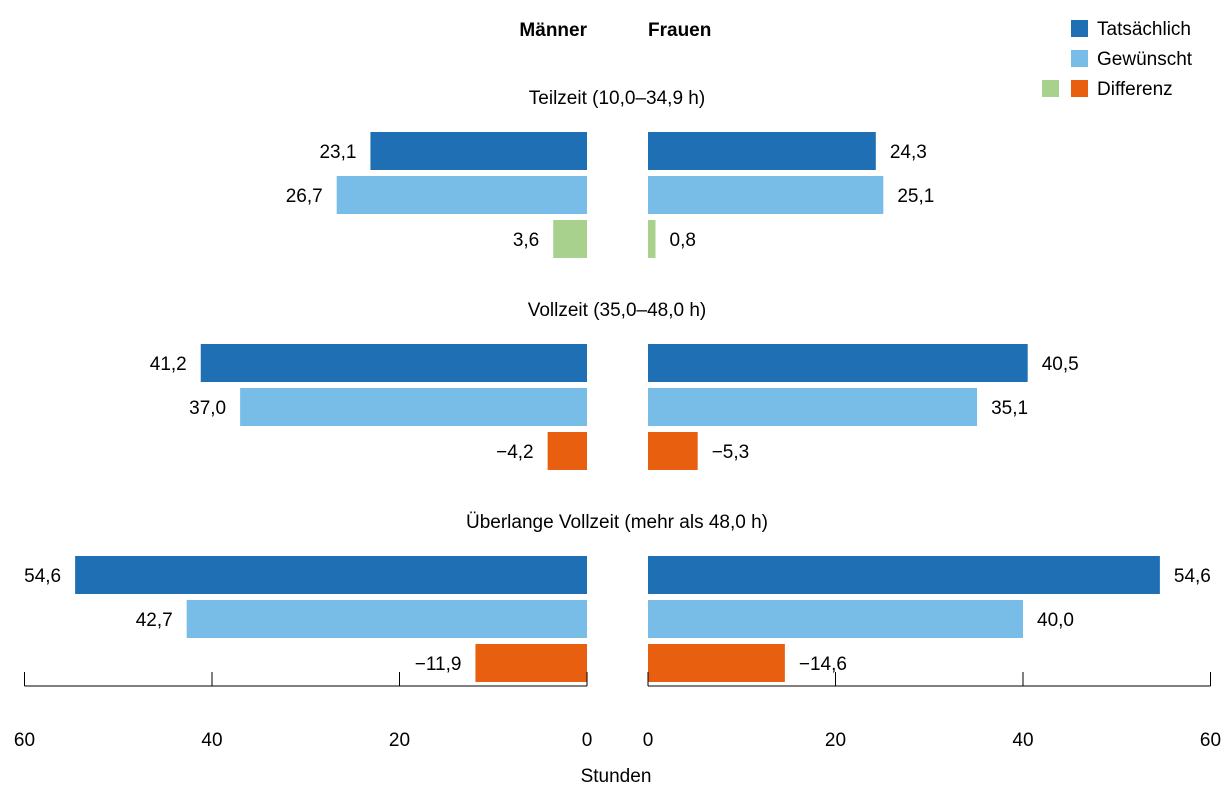 The width and height of the screenshot is (1228, 785). I want to click on x-tick-label-frauen: 20, so click(835, 740).